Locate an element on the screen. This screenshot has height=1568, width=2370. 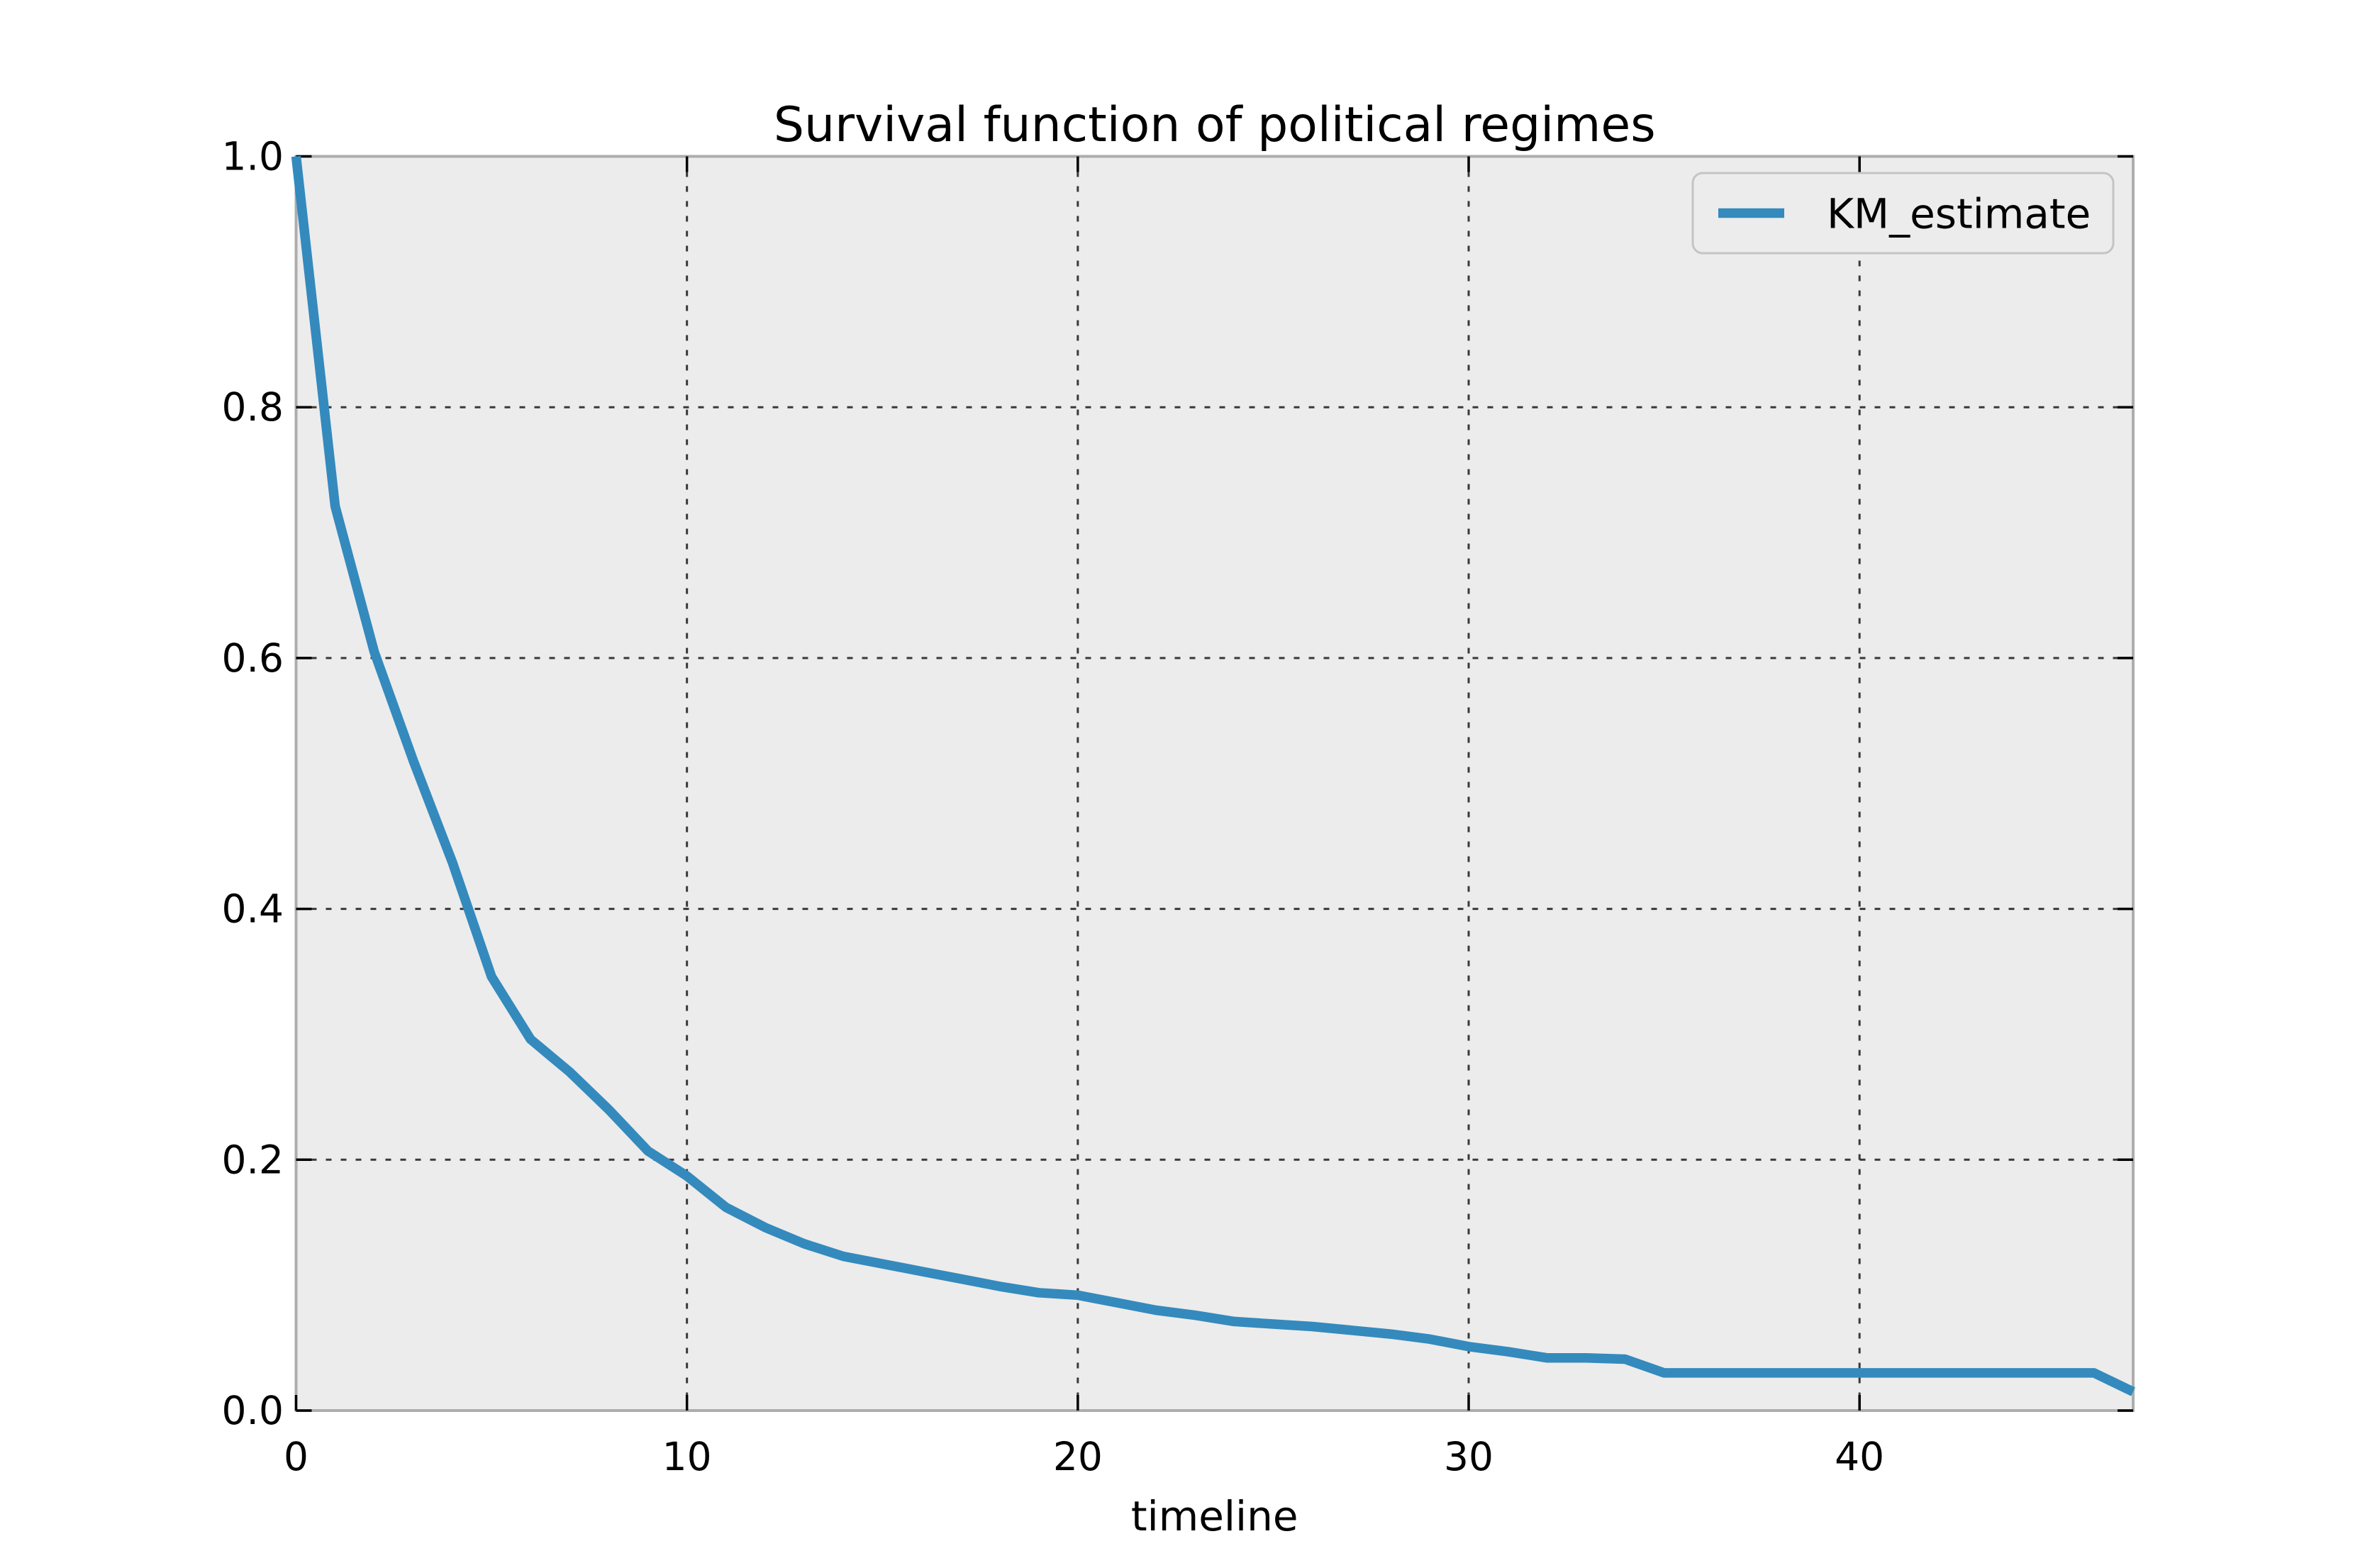
y-tick-label: 1.0 is located at coordinates (253, 156).